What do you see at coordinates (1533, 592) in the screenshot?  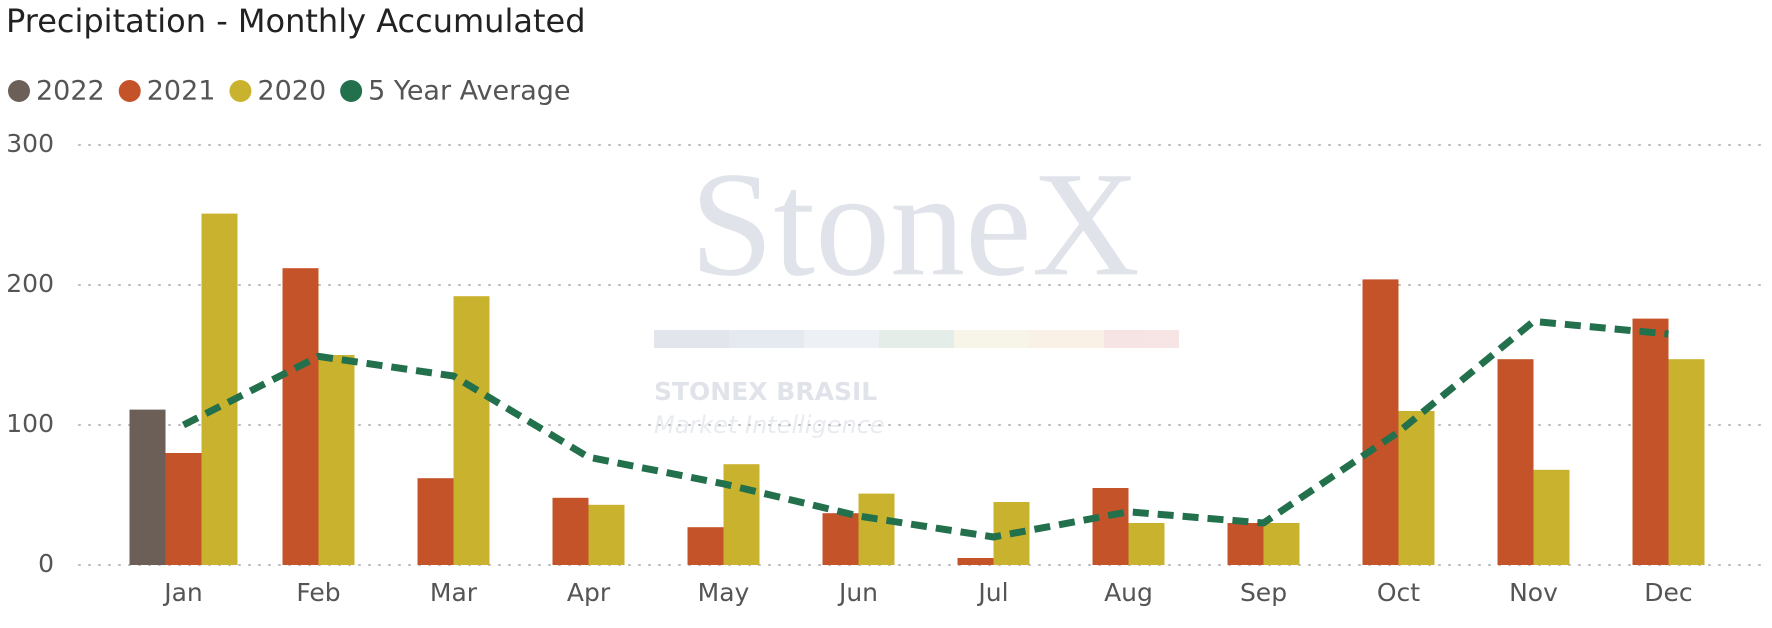 I see `x-tick-label: Nov` at bounding box center [1533, 592].